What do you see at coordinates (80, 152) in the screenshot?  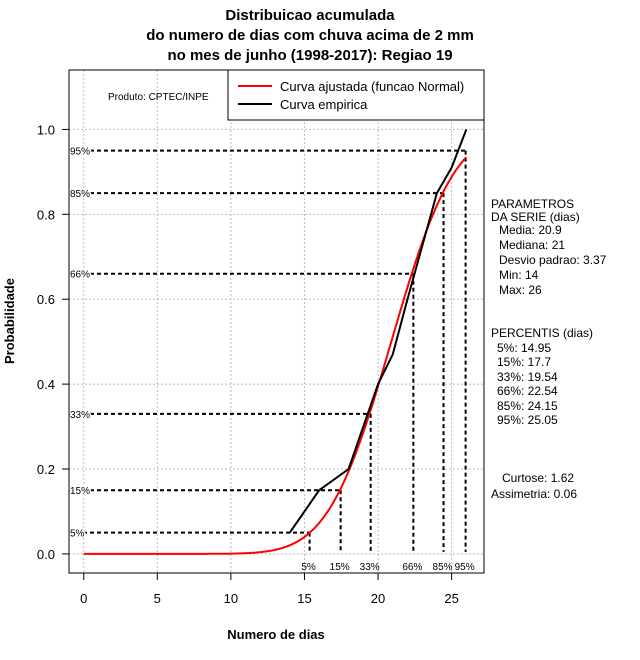 I see `percentile-left-label: 95%` at bounding box center [80, 152].